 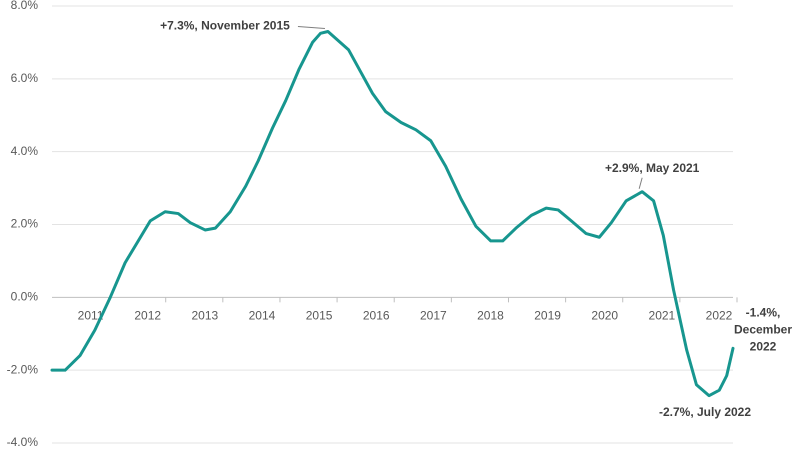 I want to click on x-tick-label: 2013, so click(x=204, y=316).